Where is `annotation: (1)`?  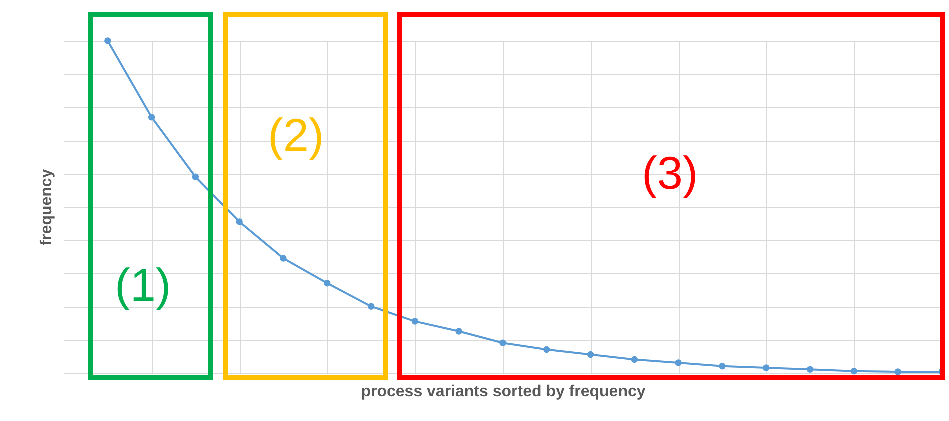 annotation: (1) is located at coordinates (143, 285).